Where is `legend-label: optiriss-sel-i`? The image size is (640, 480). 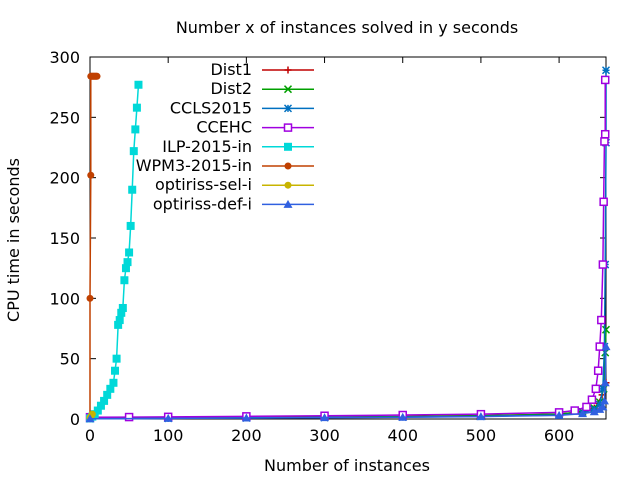 legend-label: optiriss-sel-i is located at coordinates (203, 184).